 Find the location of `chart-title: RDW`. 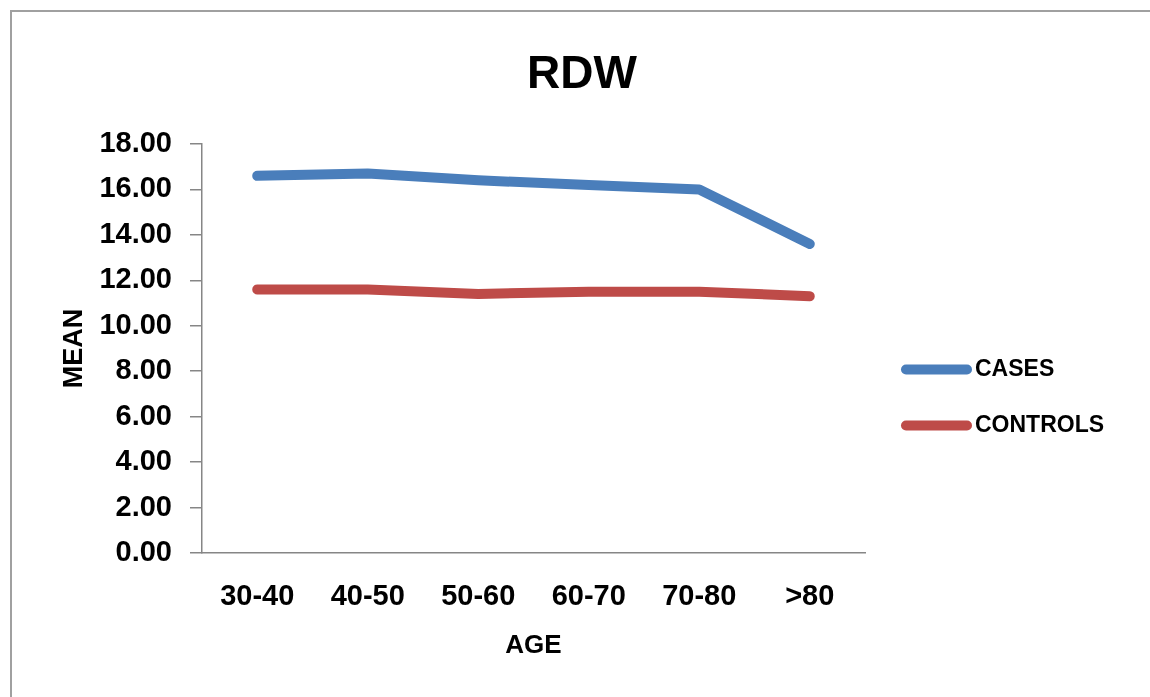

chart-title: RDW is located at coordinates (582, 71).